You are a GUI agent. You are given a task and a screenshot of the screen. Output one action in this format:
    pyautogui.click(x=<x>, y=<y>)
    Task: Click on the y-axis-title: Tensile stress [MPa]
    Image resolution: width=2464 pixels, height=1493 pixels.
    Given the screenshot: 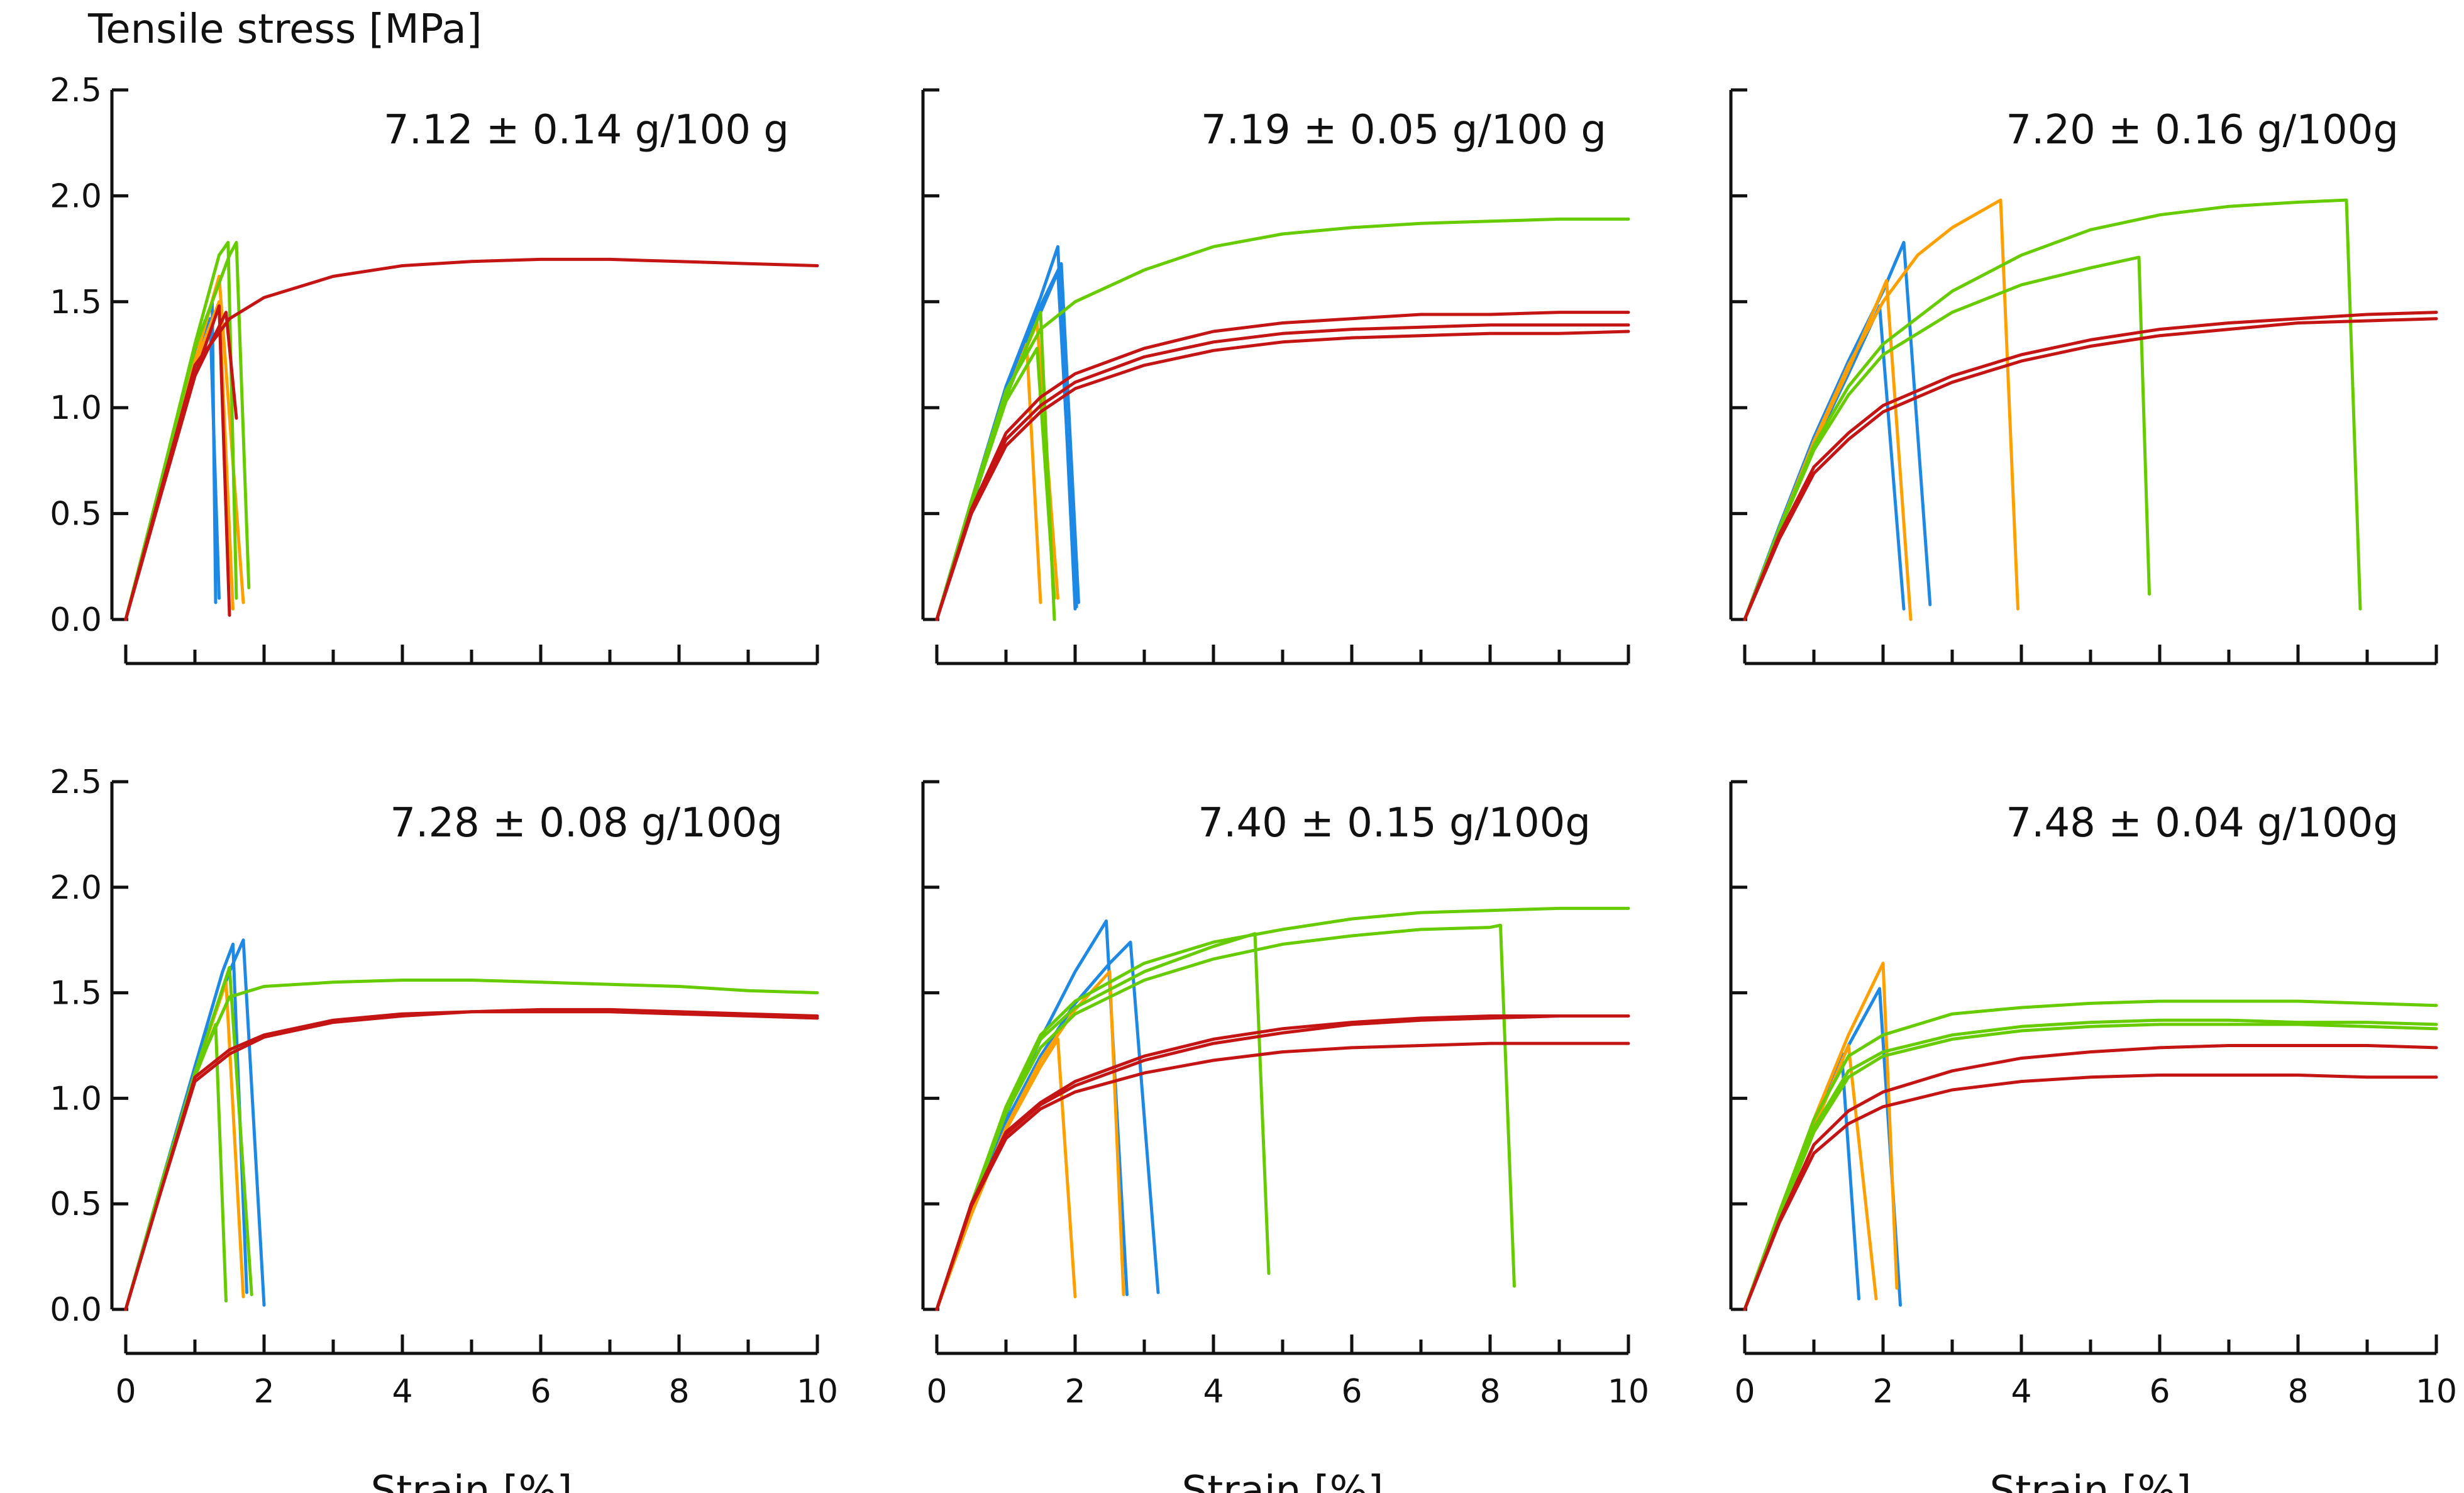 What is the action you would take?
    pyautogui.click(x=284, y=30)
    